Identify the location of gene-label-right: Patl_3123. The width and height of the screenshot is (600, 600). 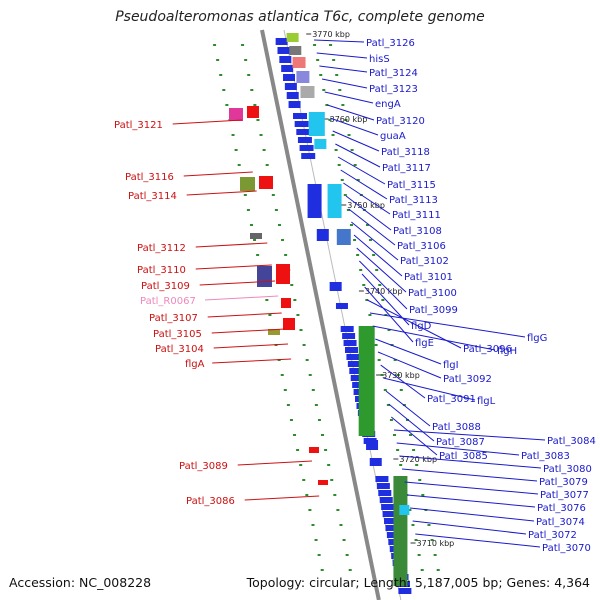
(393, 89).